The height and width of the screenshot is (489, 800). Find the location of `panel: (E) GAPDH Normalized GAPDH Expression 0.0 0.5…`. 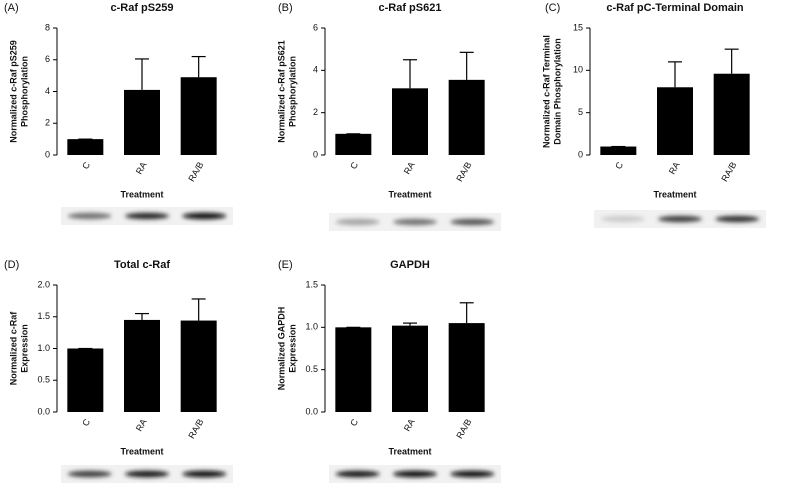

panel: (E) GAPDH Normalized GAPDH Expression 0.0 0.5… is located at coordinates (388, 371).